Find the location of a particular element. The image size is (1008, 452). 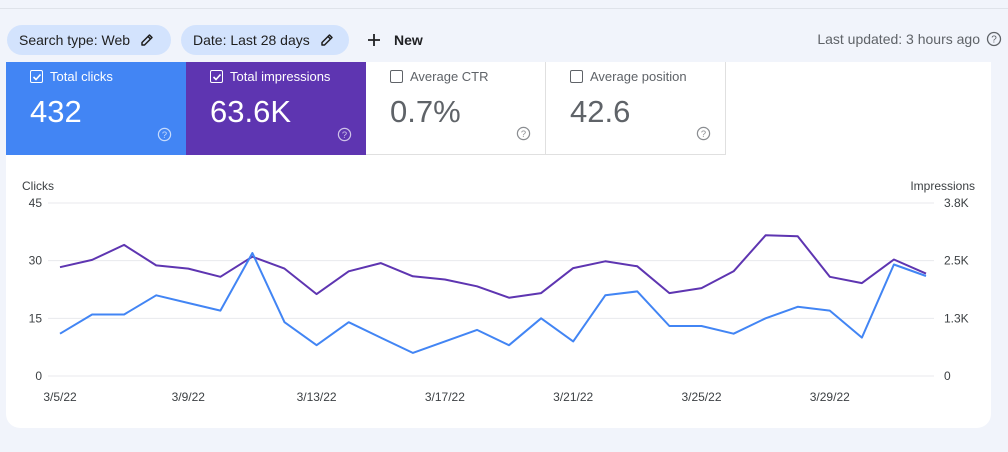

metric-label: Average CTR is located at coordinates (449, 76).